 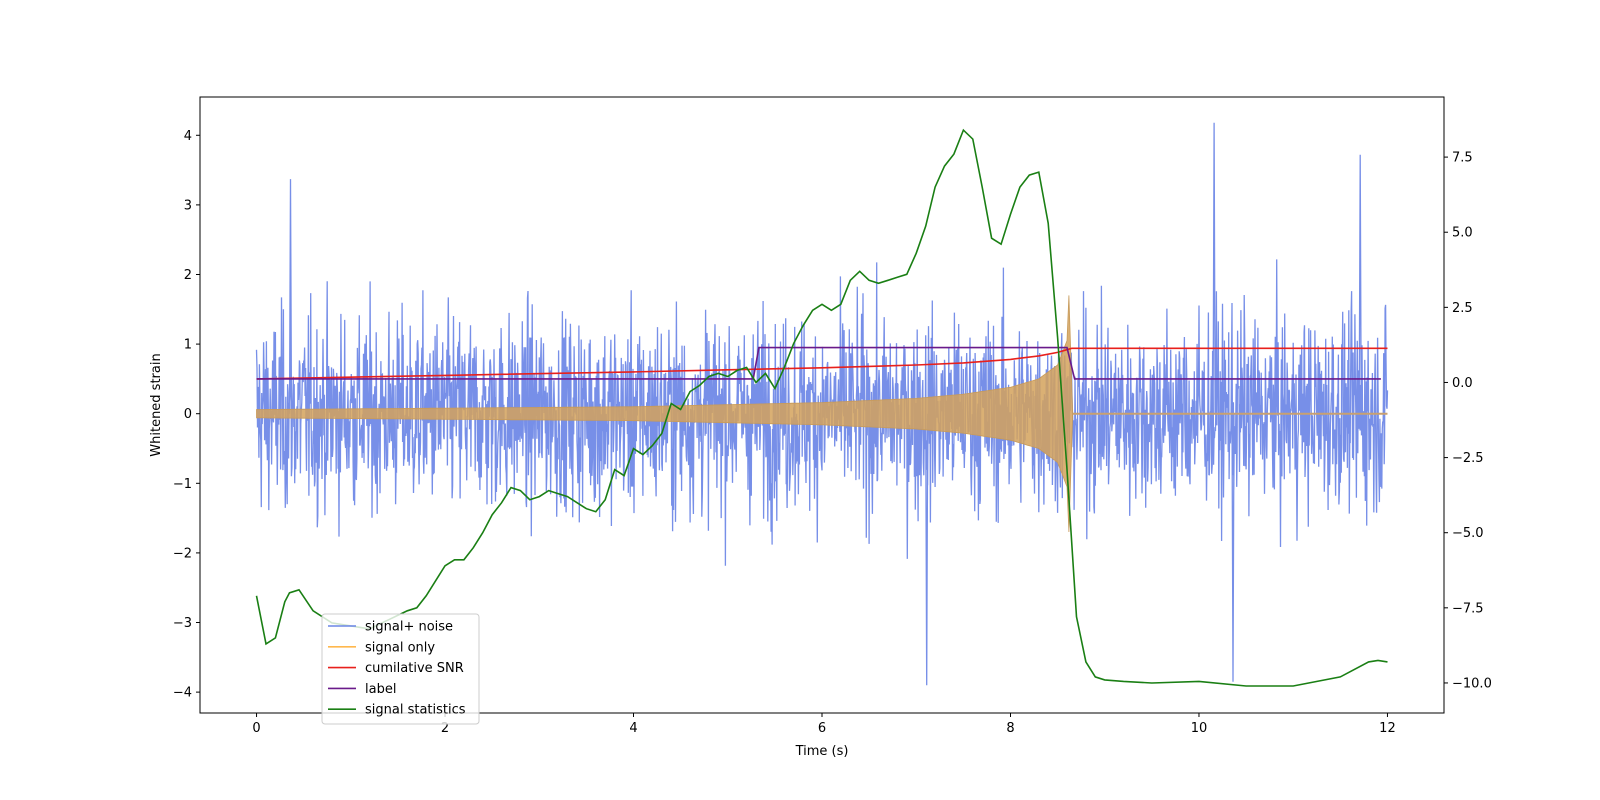 What do you see at coordinates (1462, 158) in the screenshot?
I see `y2-tick-label: 7.5` at bounding box center [1462, 158].